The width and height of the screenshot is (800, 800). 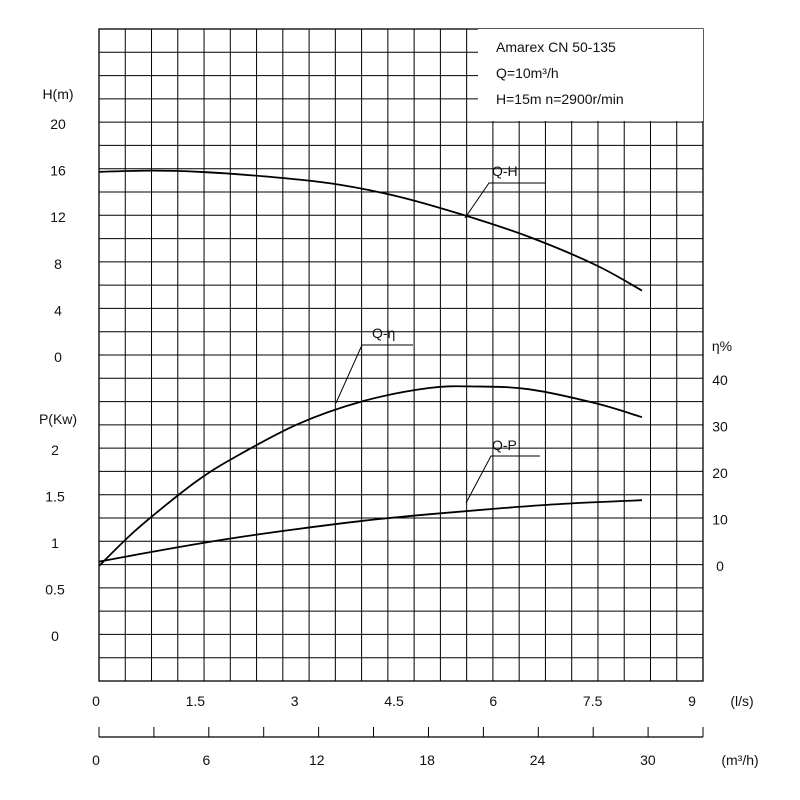 What do you see at coordinates (505, 171) in the screenshot?
I see `series-label-head: Q-H` at bounding box center [505, 171].